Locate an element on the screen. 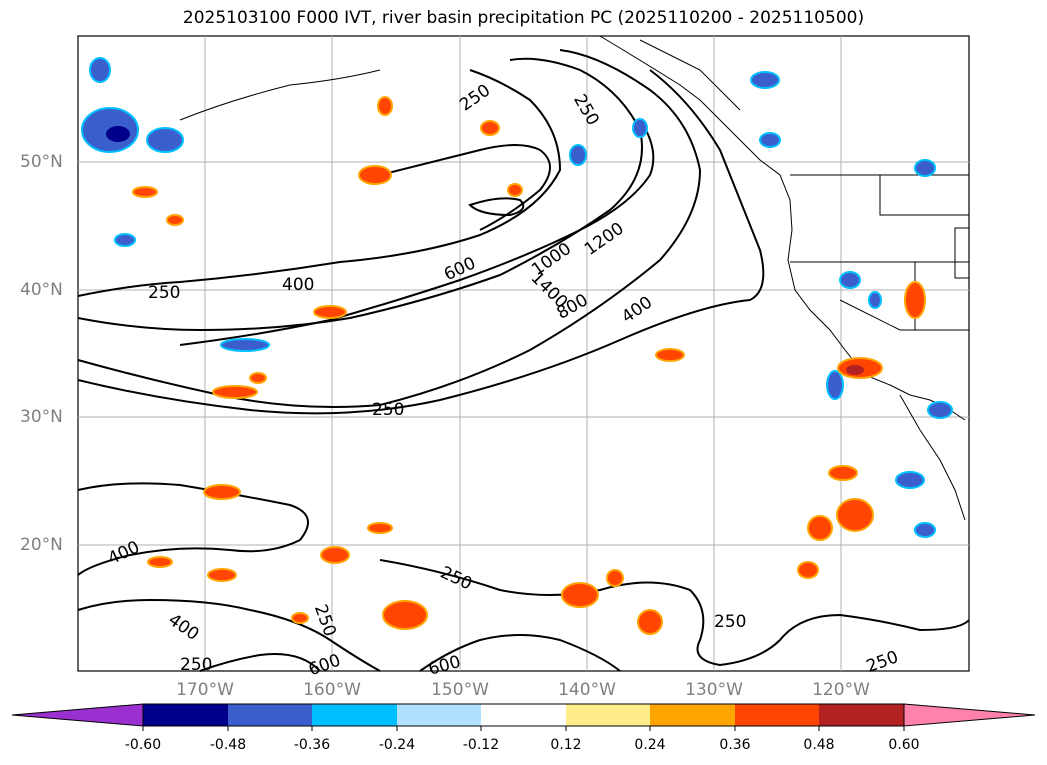 The image size is (1047, 765). lat-label-40n: 40°N is located at coordinates (41, 290).